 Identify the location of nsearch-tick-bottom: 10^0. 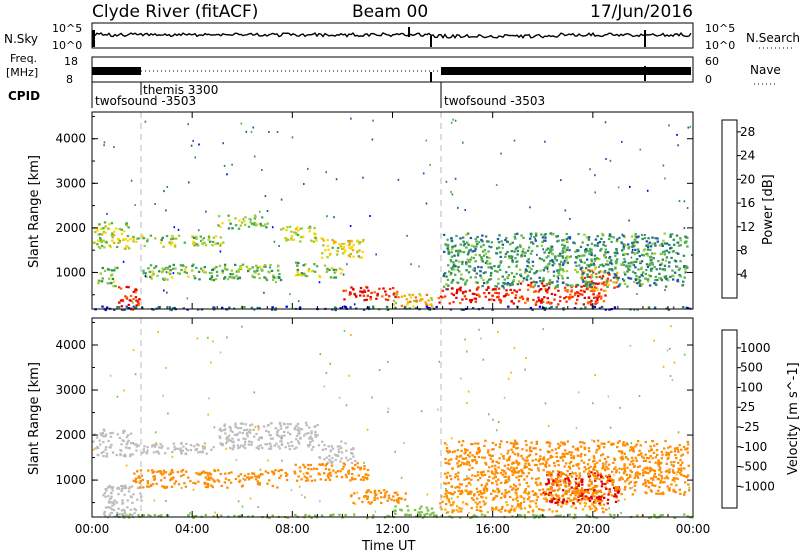
(720, 45).